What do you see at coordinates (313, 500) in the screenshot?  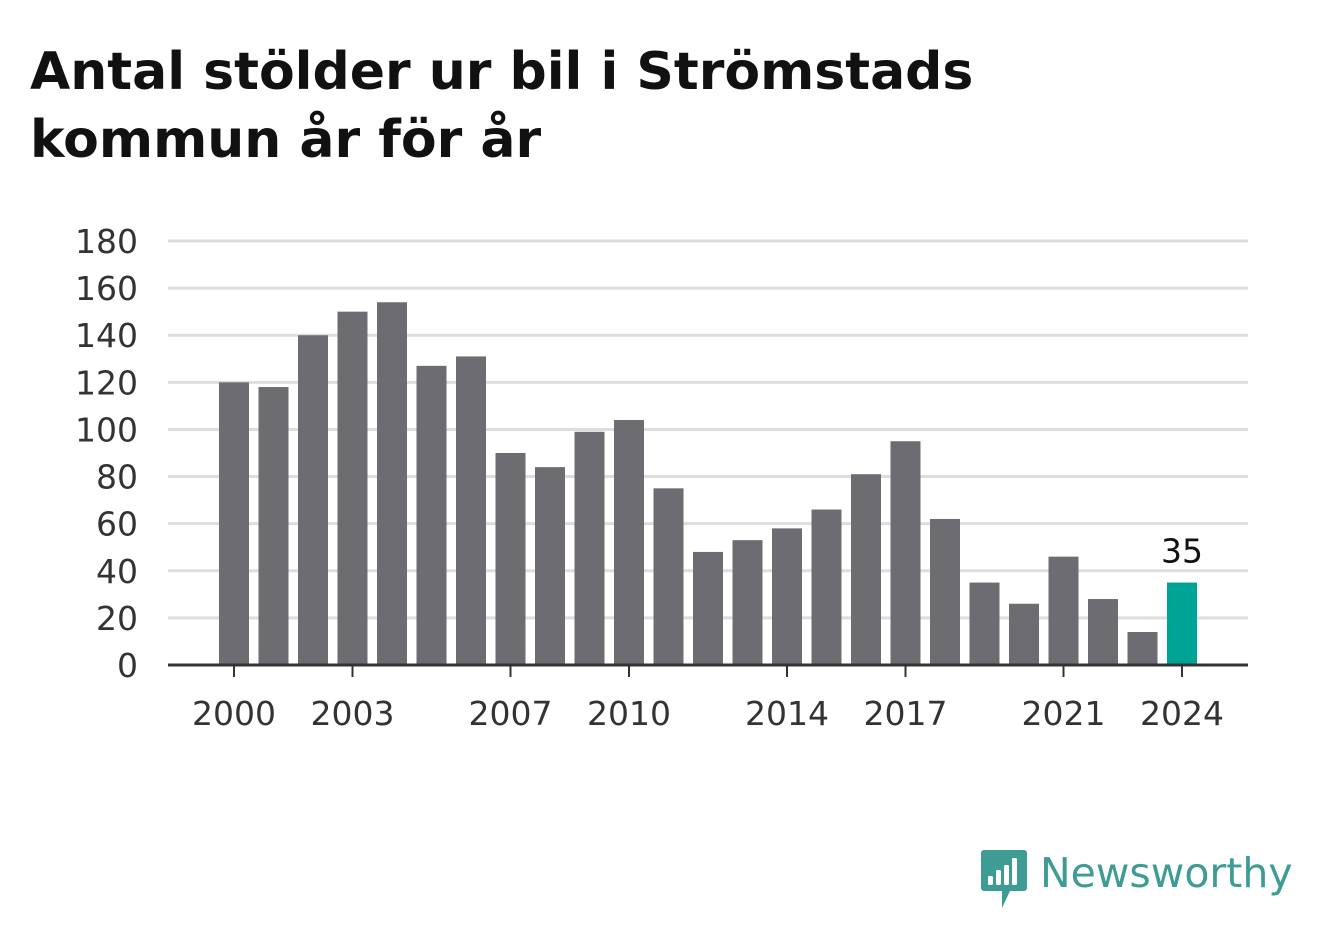 I see `bar-2002` at bounding box center [313, 500].